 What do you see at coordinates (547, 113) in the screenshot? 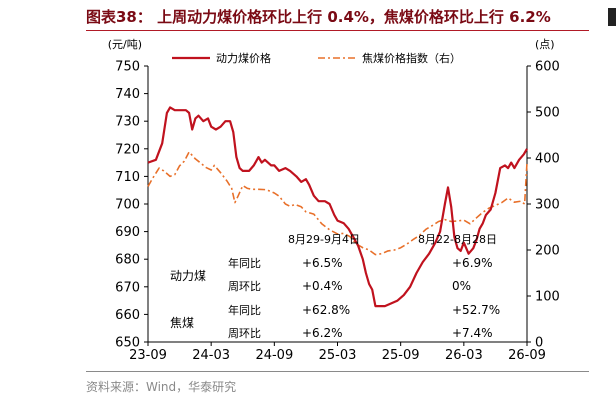
I see `right-tick-label: 500` at bounding box center [547, 113].